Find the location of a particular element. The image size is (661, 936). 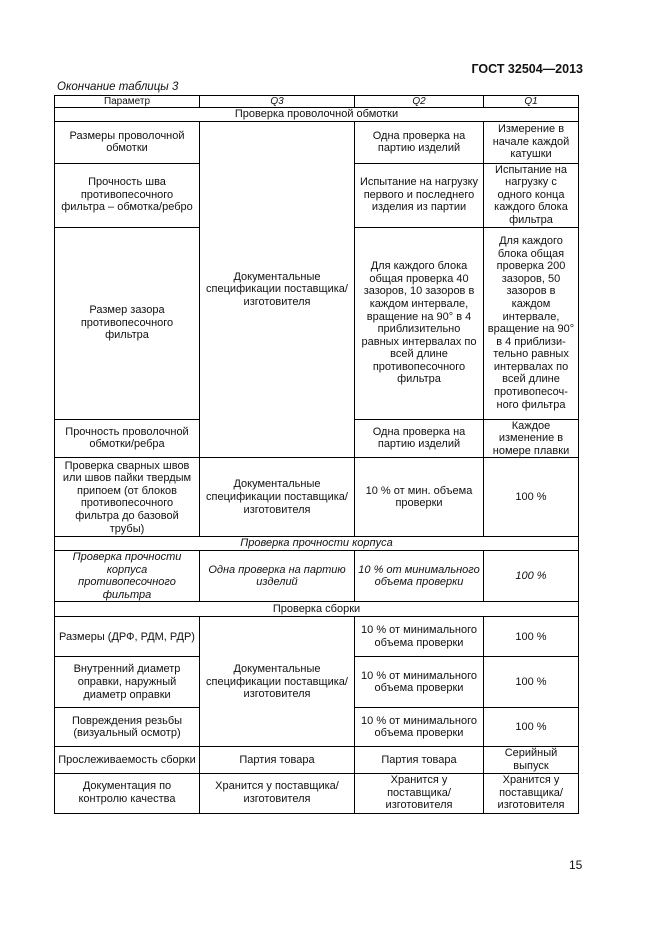

column-header-q2: Q2 is located at coordinates (419, 101).